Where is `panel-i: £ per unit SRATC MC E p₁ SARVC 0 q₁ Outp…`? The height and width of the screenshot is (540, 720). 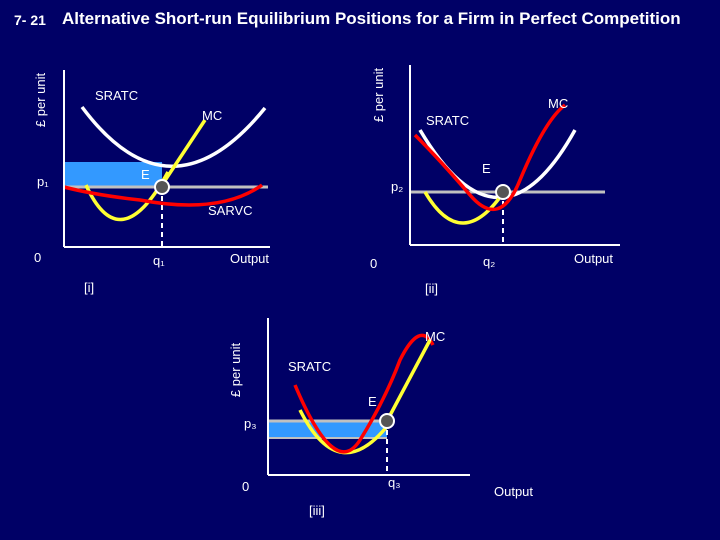 panel-i: £ per unit SRATC MC E p₁ SARVC 0 q₁ Outp… is located at coordinates (151, 182).